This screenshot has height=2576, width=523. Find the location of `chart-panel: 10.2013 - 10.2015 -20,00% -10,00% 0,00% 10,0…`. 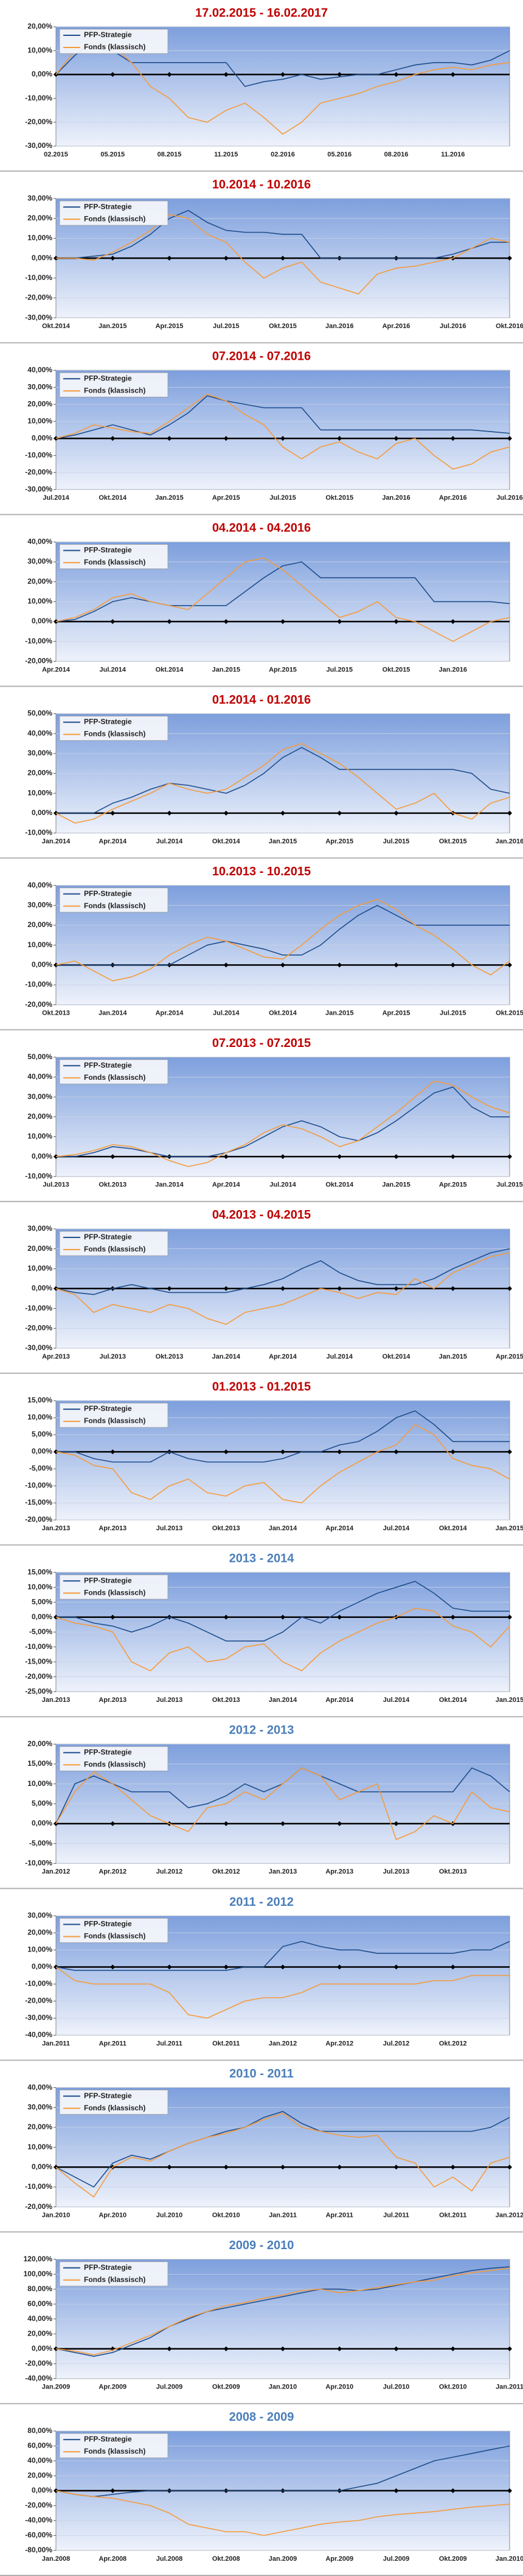

chart-panel: 10.2013 - 10.2015 -20,00% -10,00% 0,00% 10,0… is located at coordinates (261, 944).